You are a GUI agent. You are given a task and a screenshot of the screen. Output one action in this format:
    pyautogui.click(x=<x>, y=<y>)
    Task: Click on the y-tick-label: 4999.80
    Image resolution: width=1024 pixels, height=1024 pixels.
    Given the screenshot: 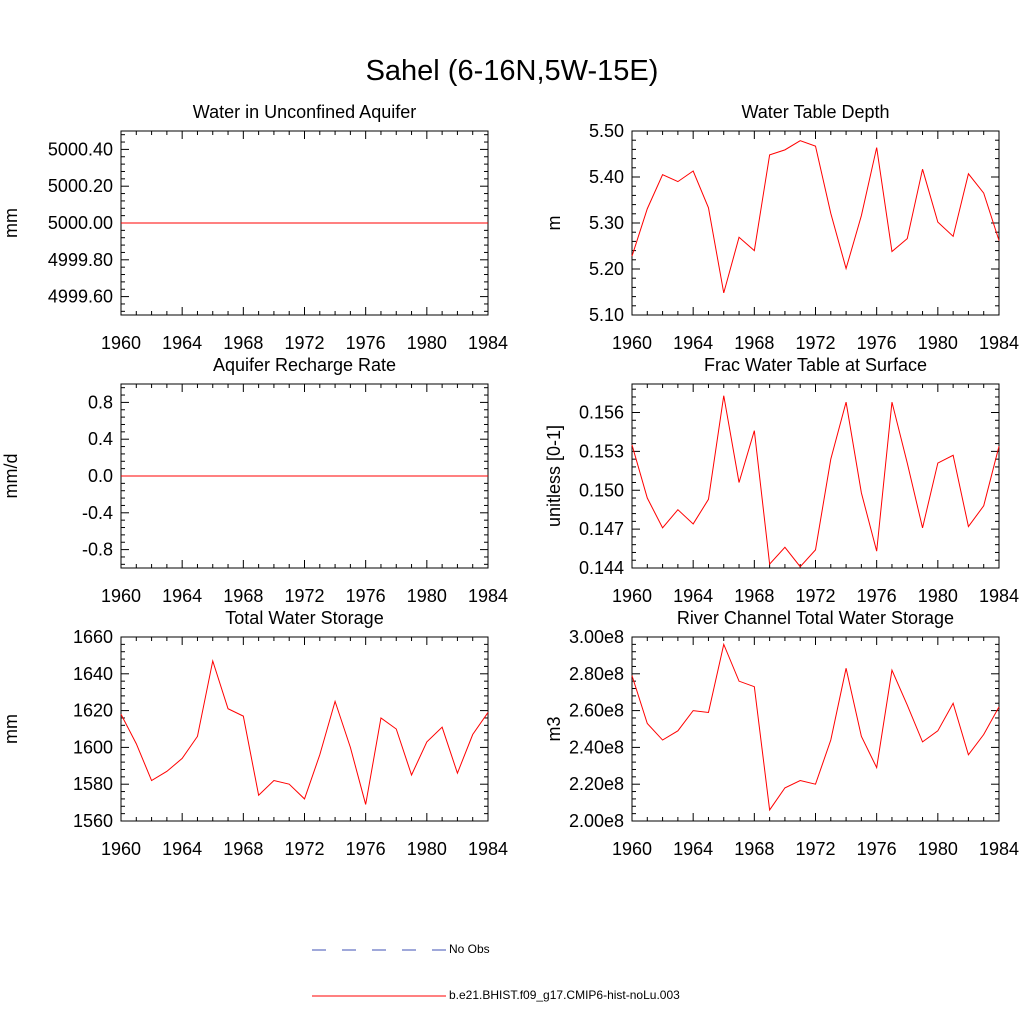 What is the action you would take?
    pyautogui.click(x=80, y=260)
    